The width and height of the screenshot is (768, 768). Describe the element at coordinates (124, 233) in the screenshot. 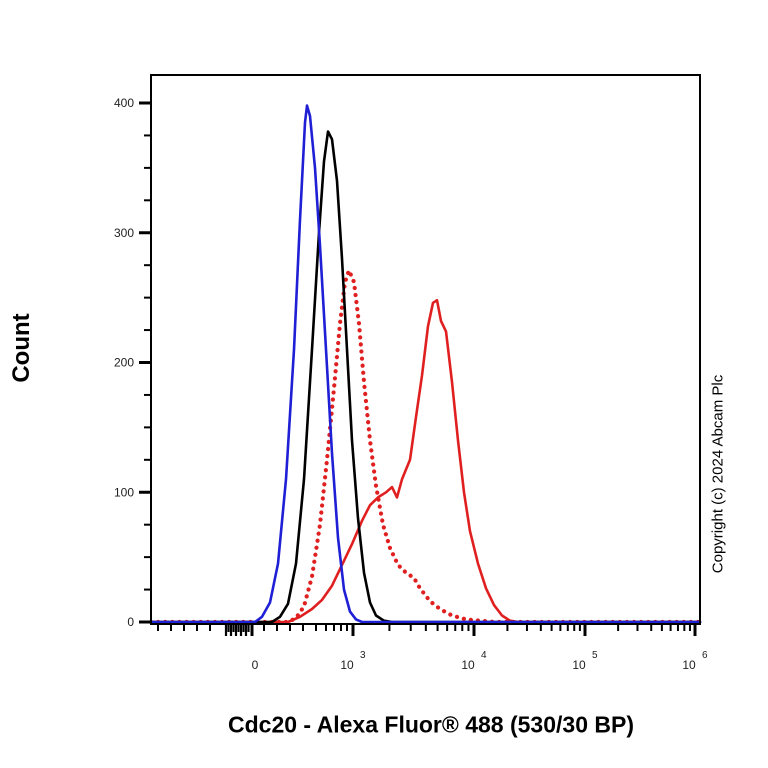

I see `y-tick-label: 300` at that location.